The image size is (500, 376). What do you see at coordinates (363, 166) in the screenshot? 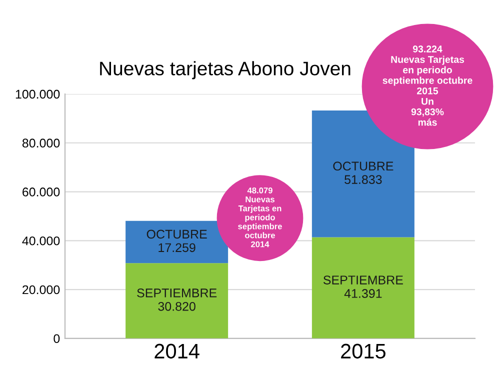
I see `text: OCTUBRE` at bounding box center [363, 166].